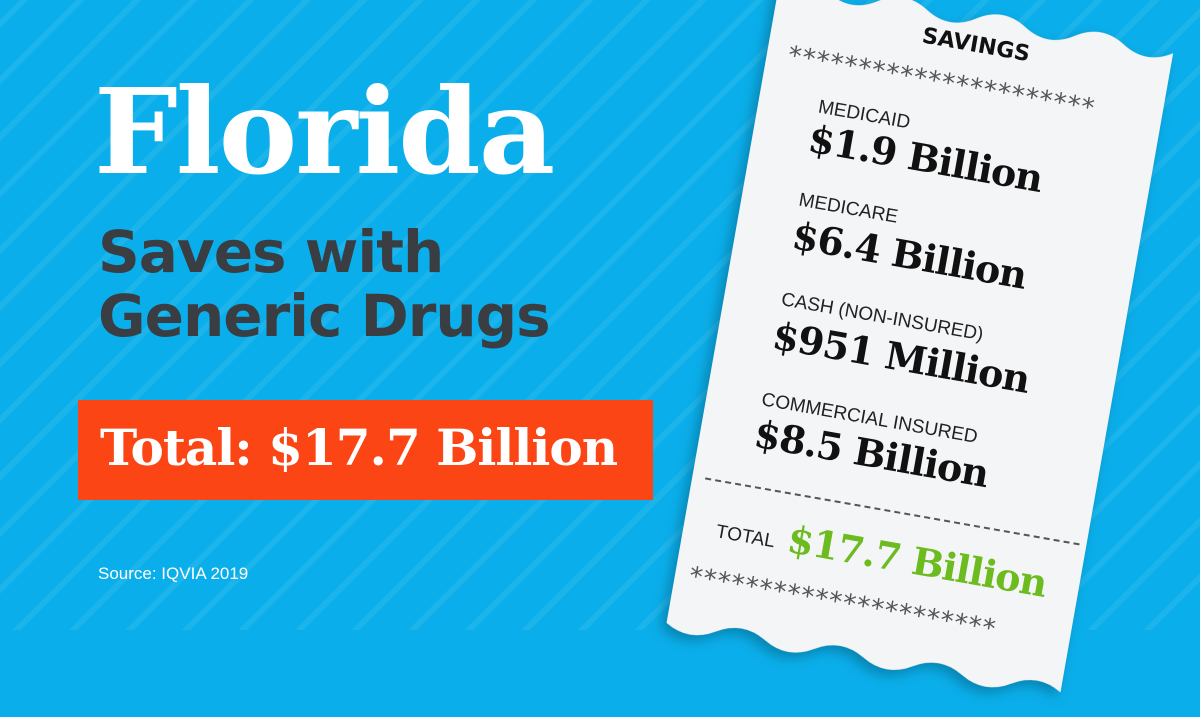 The height and width of the screenshot is (717, 1200). Describe the element at coordinates (359, 447) in the screenshot. I see `total-banner-text: Total: $17.7 Billion` at that location.